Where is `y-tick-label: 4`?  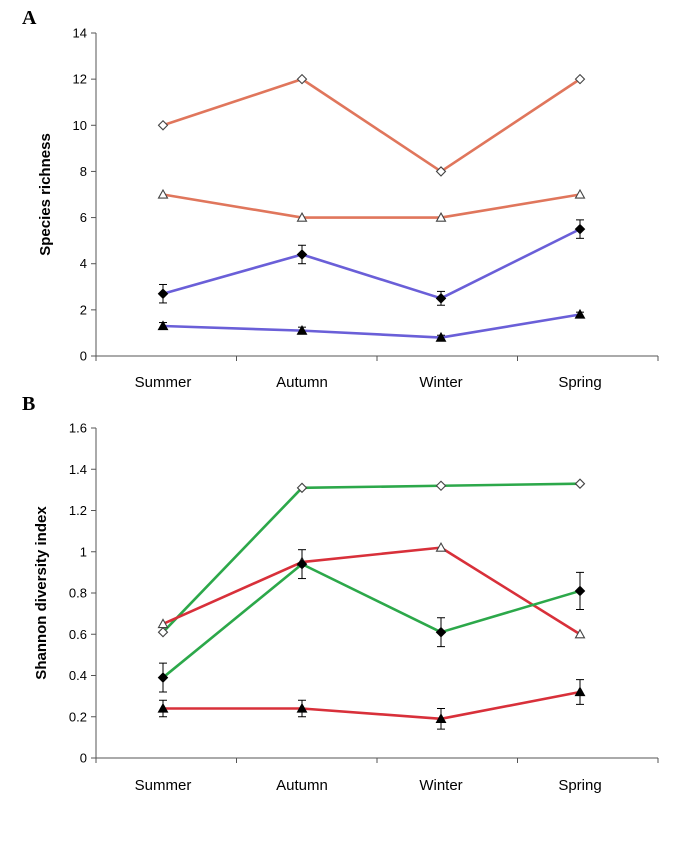 y-tick-label: 4 is located at coordinates (83, 263).